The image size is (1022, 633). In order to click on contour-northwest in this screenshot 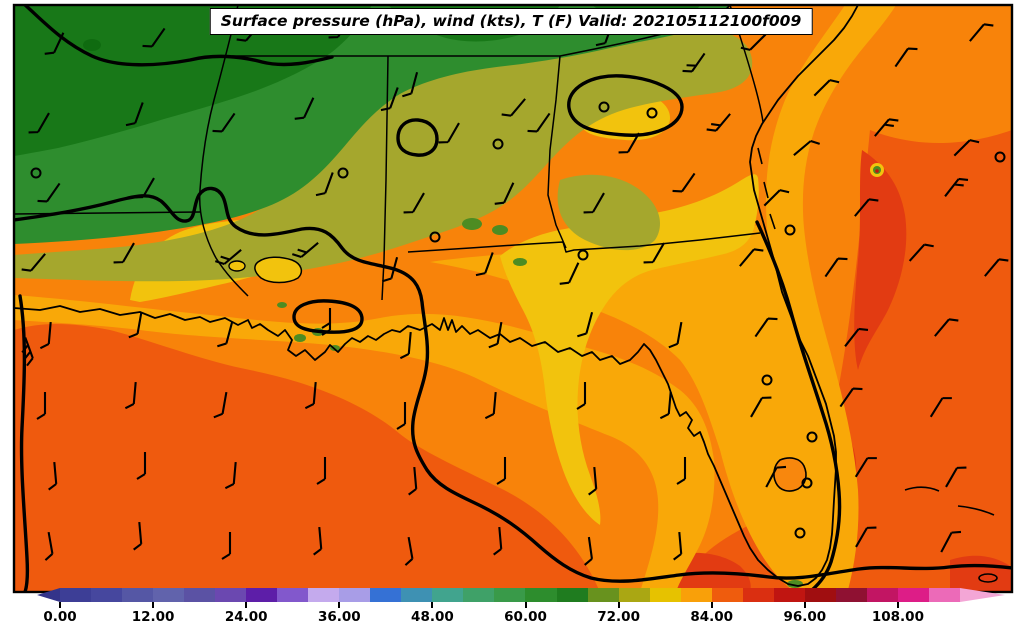, I will do `click(178, 36)`.